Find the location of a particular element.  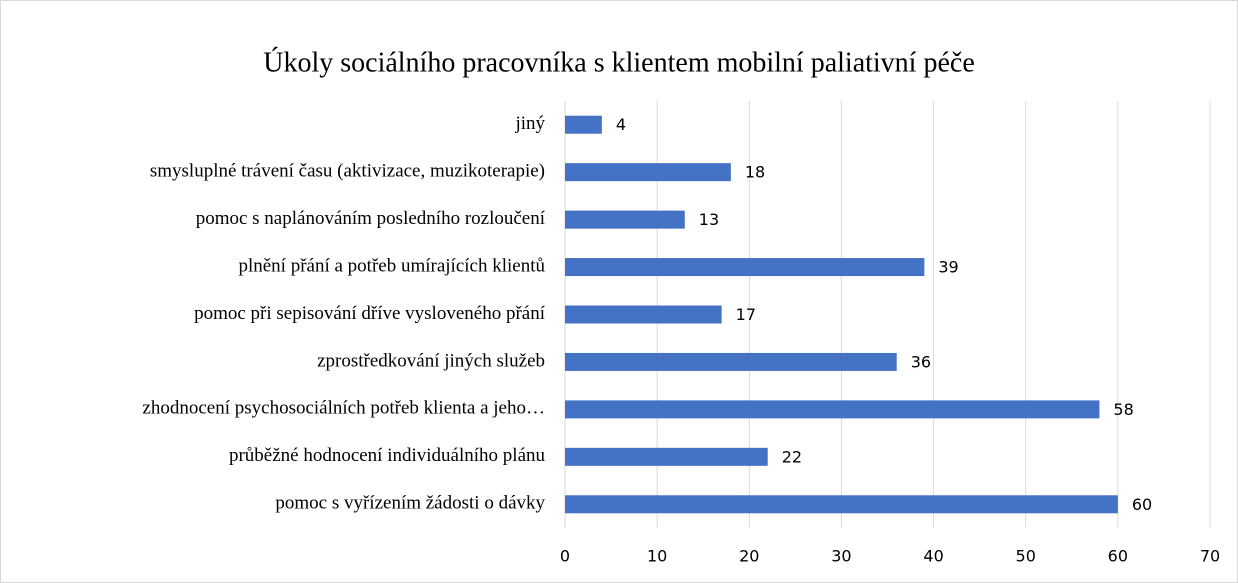

y-tick-label: pomoc s vyřízením žádosti o dávky is located at coordinates (410, 503).